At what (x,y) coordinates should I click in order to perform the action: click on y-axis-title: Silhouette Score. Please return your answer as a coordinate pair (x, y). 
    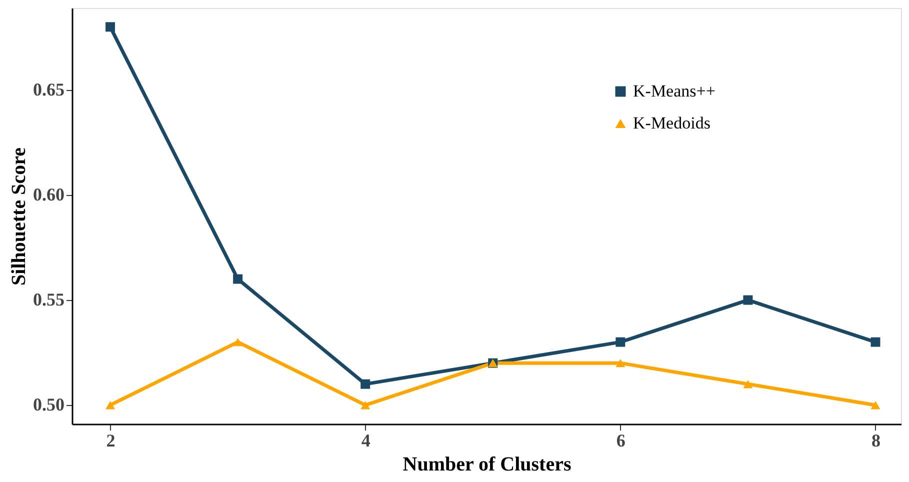
    Looking at the image, I should click on (19, 216).